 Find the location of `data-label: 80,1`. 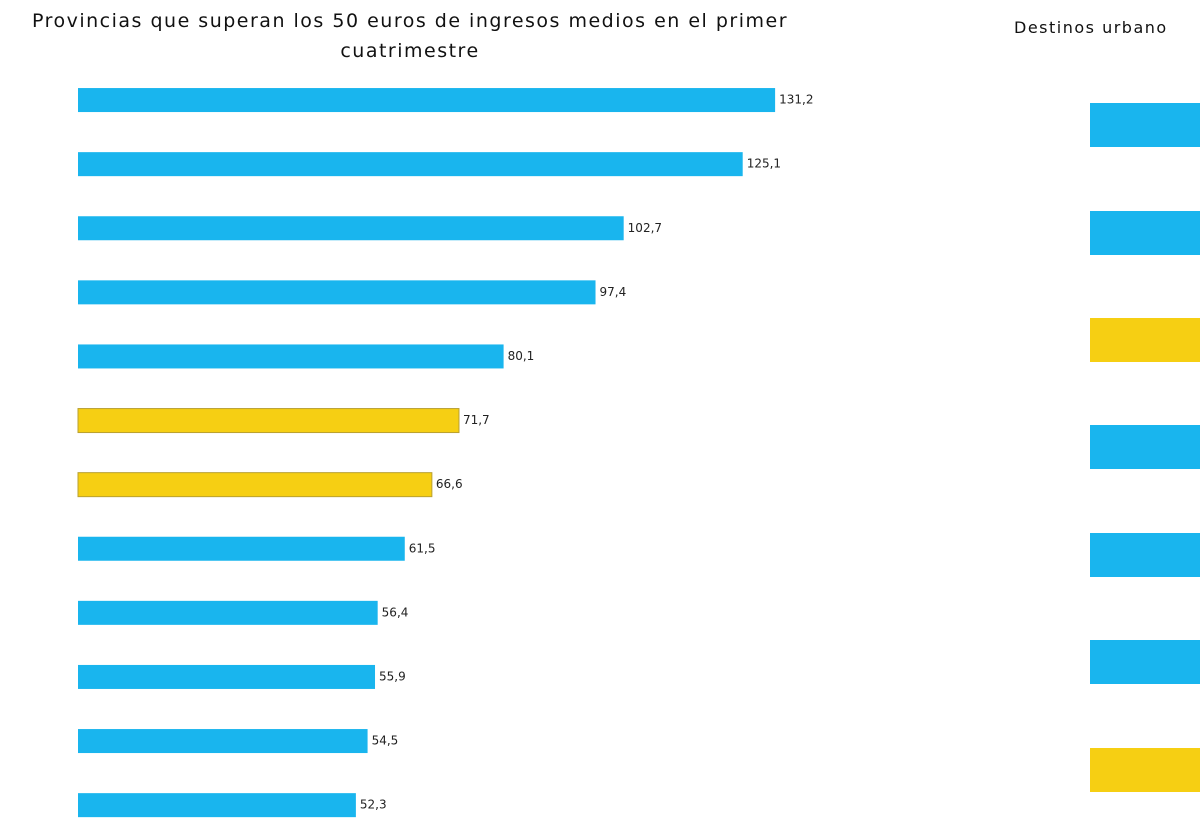

data-label: 80,1 is located at coordinates (521, 356).